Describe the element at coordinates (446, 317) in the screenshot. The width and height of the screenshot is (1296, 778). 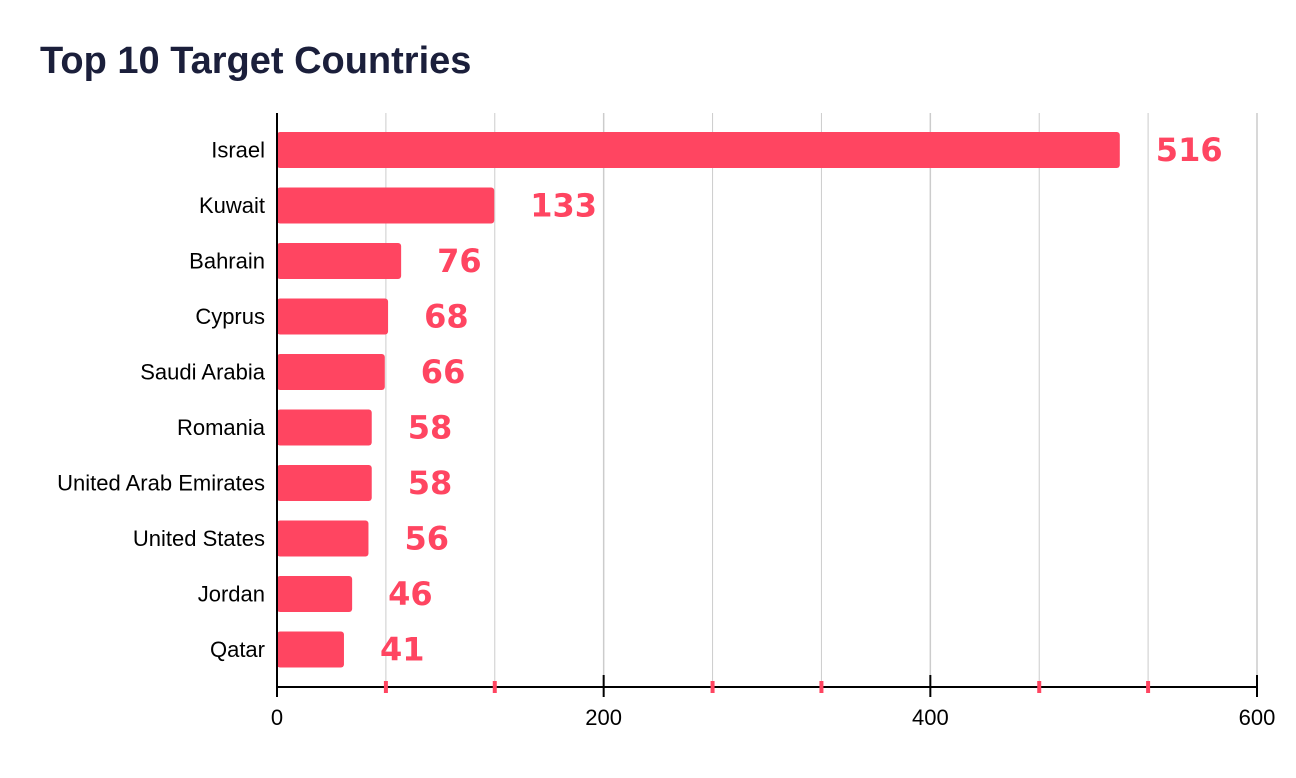
I see `data-label: 68` at that location.